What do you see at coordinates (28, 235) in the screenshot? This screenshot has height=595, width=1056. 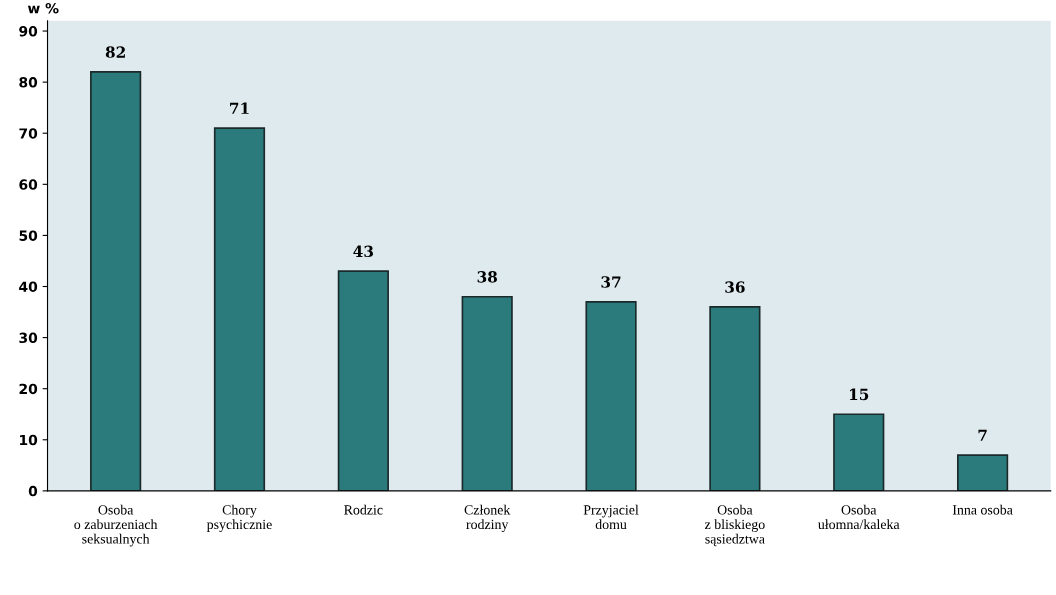 I see `y-tick-label: 50` at bounding box center [28, 235].